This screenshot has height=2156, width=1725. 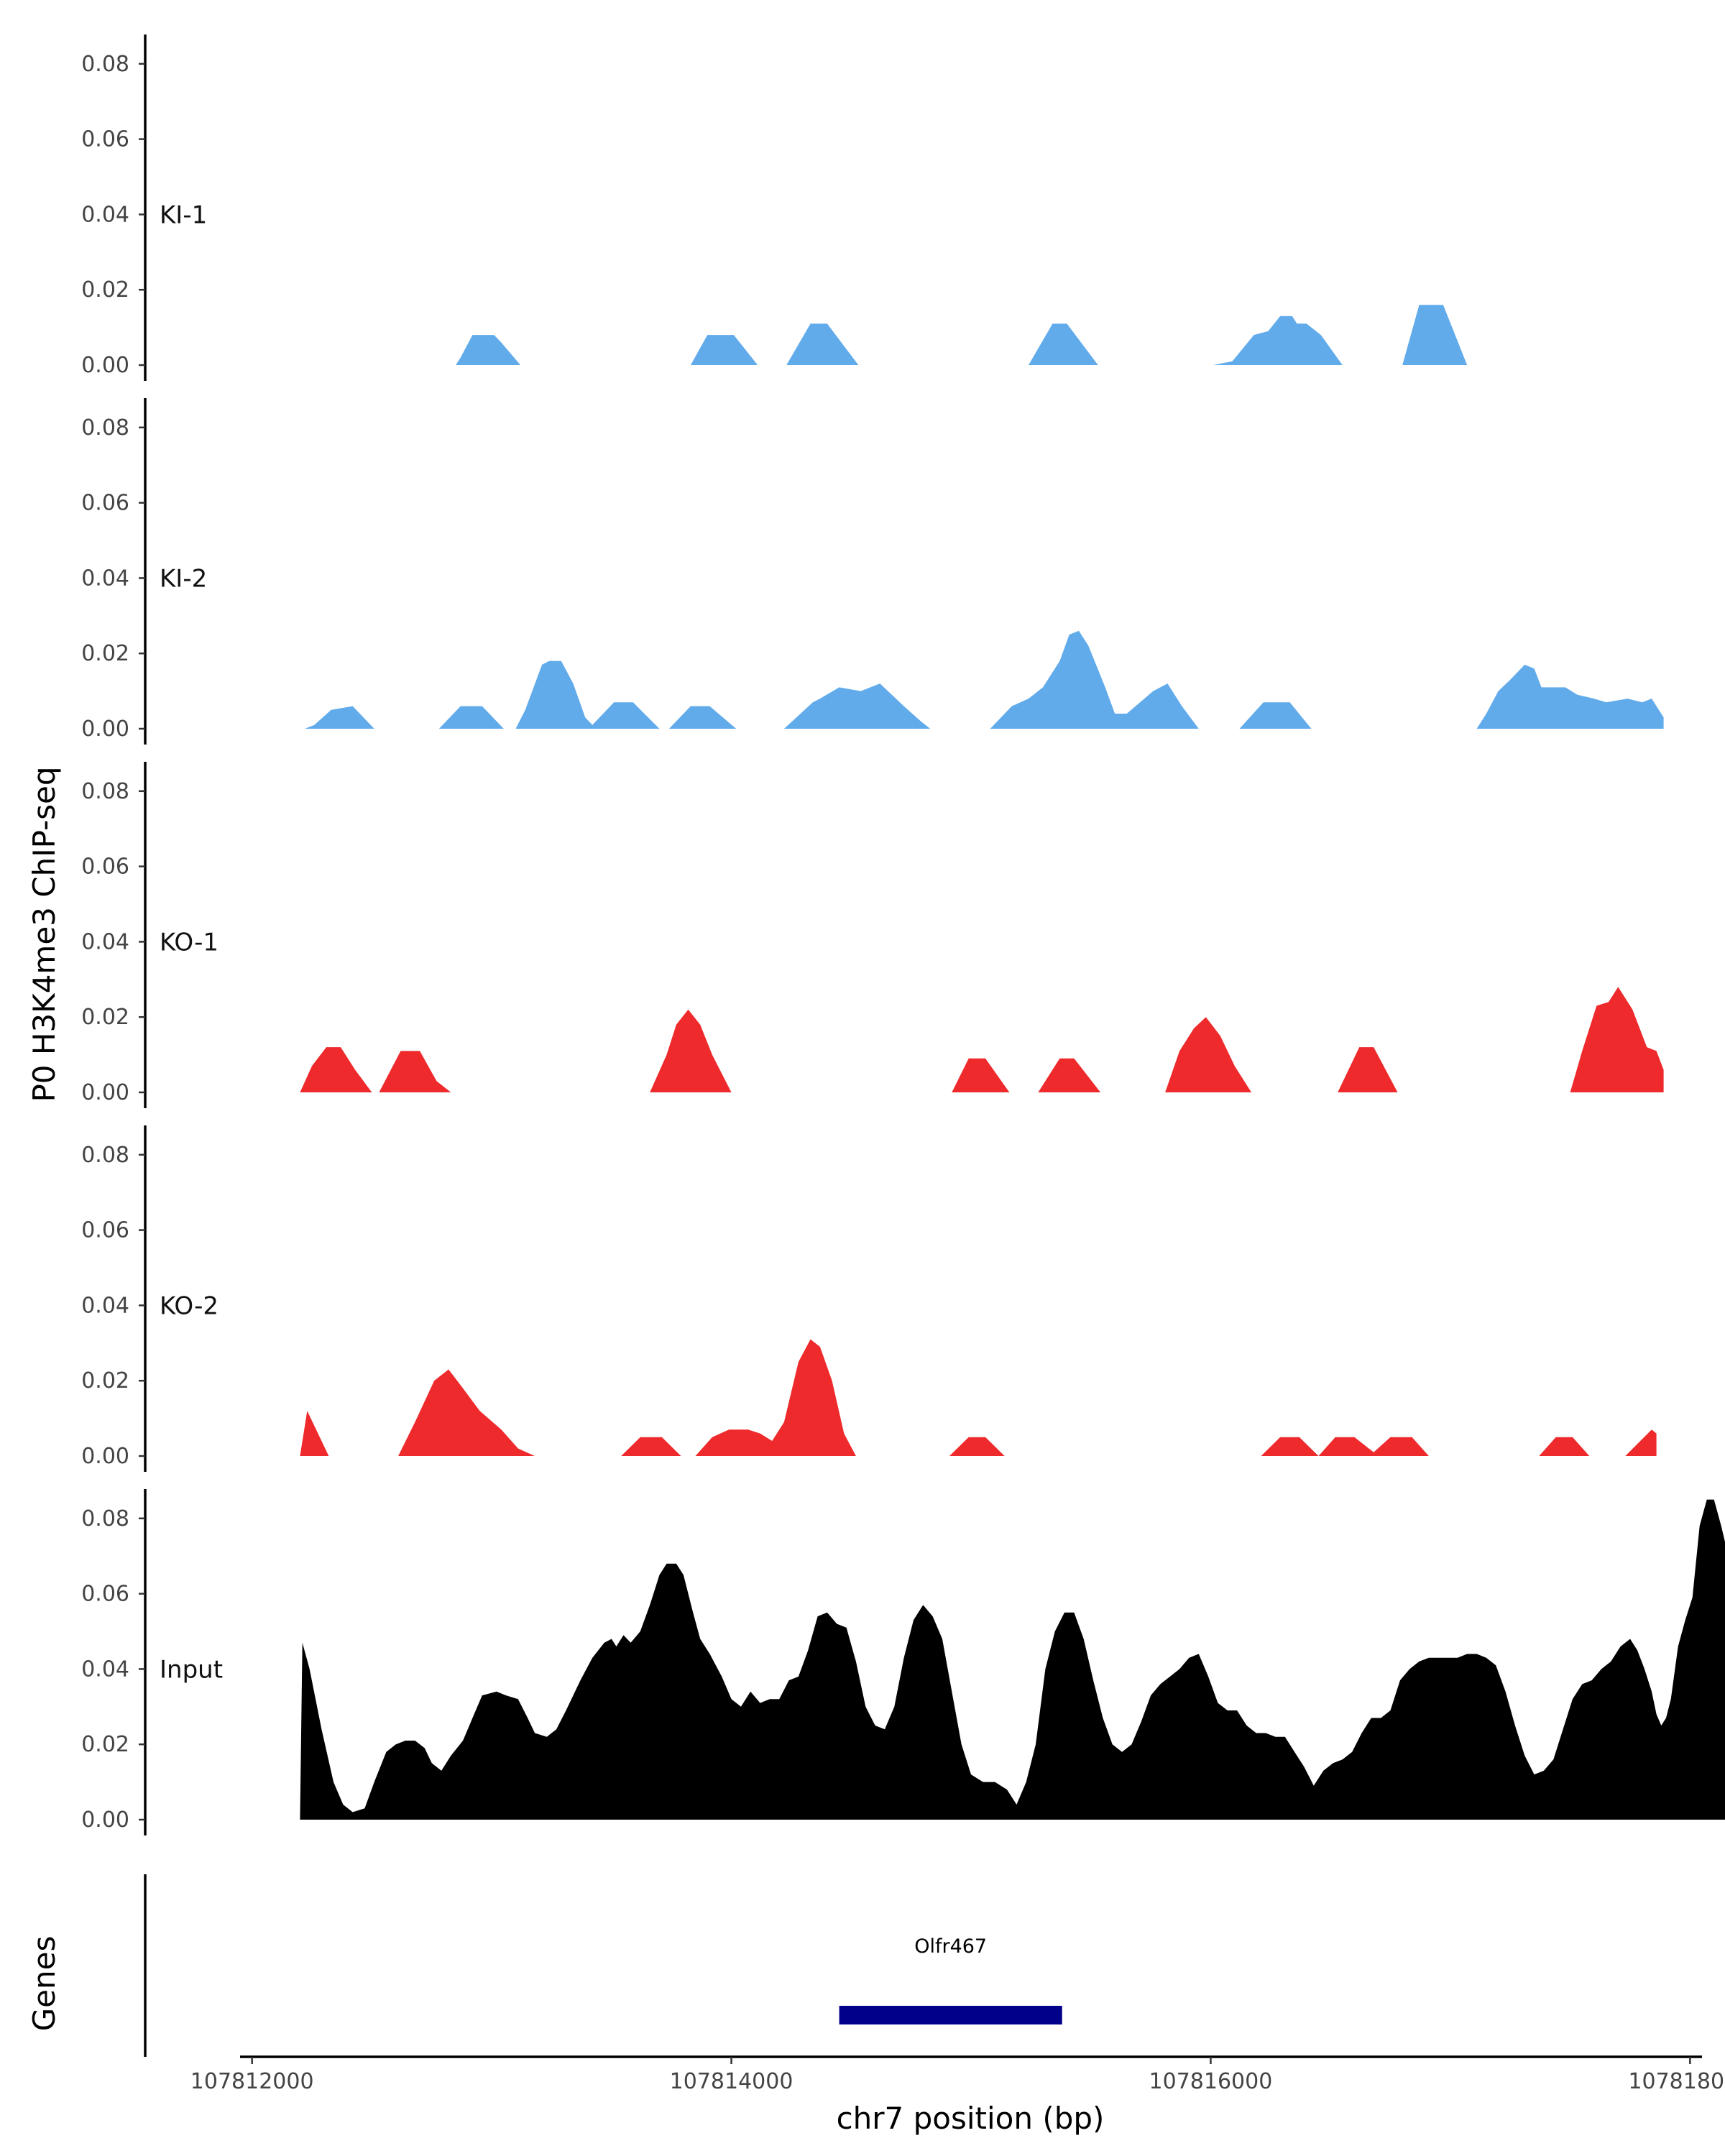 What do you see at coordinates (950, 2015) in the screenshot?
I see `gene-body` at bounding box center [950, 2015].